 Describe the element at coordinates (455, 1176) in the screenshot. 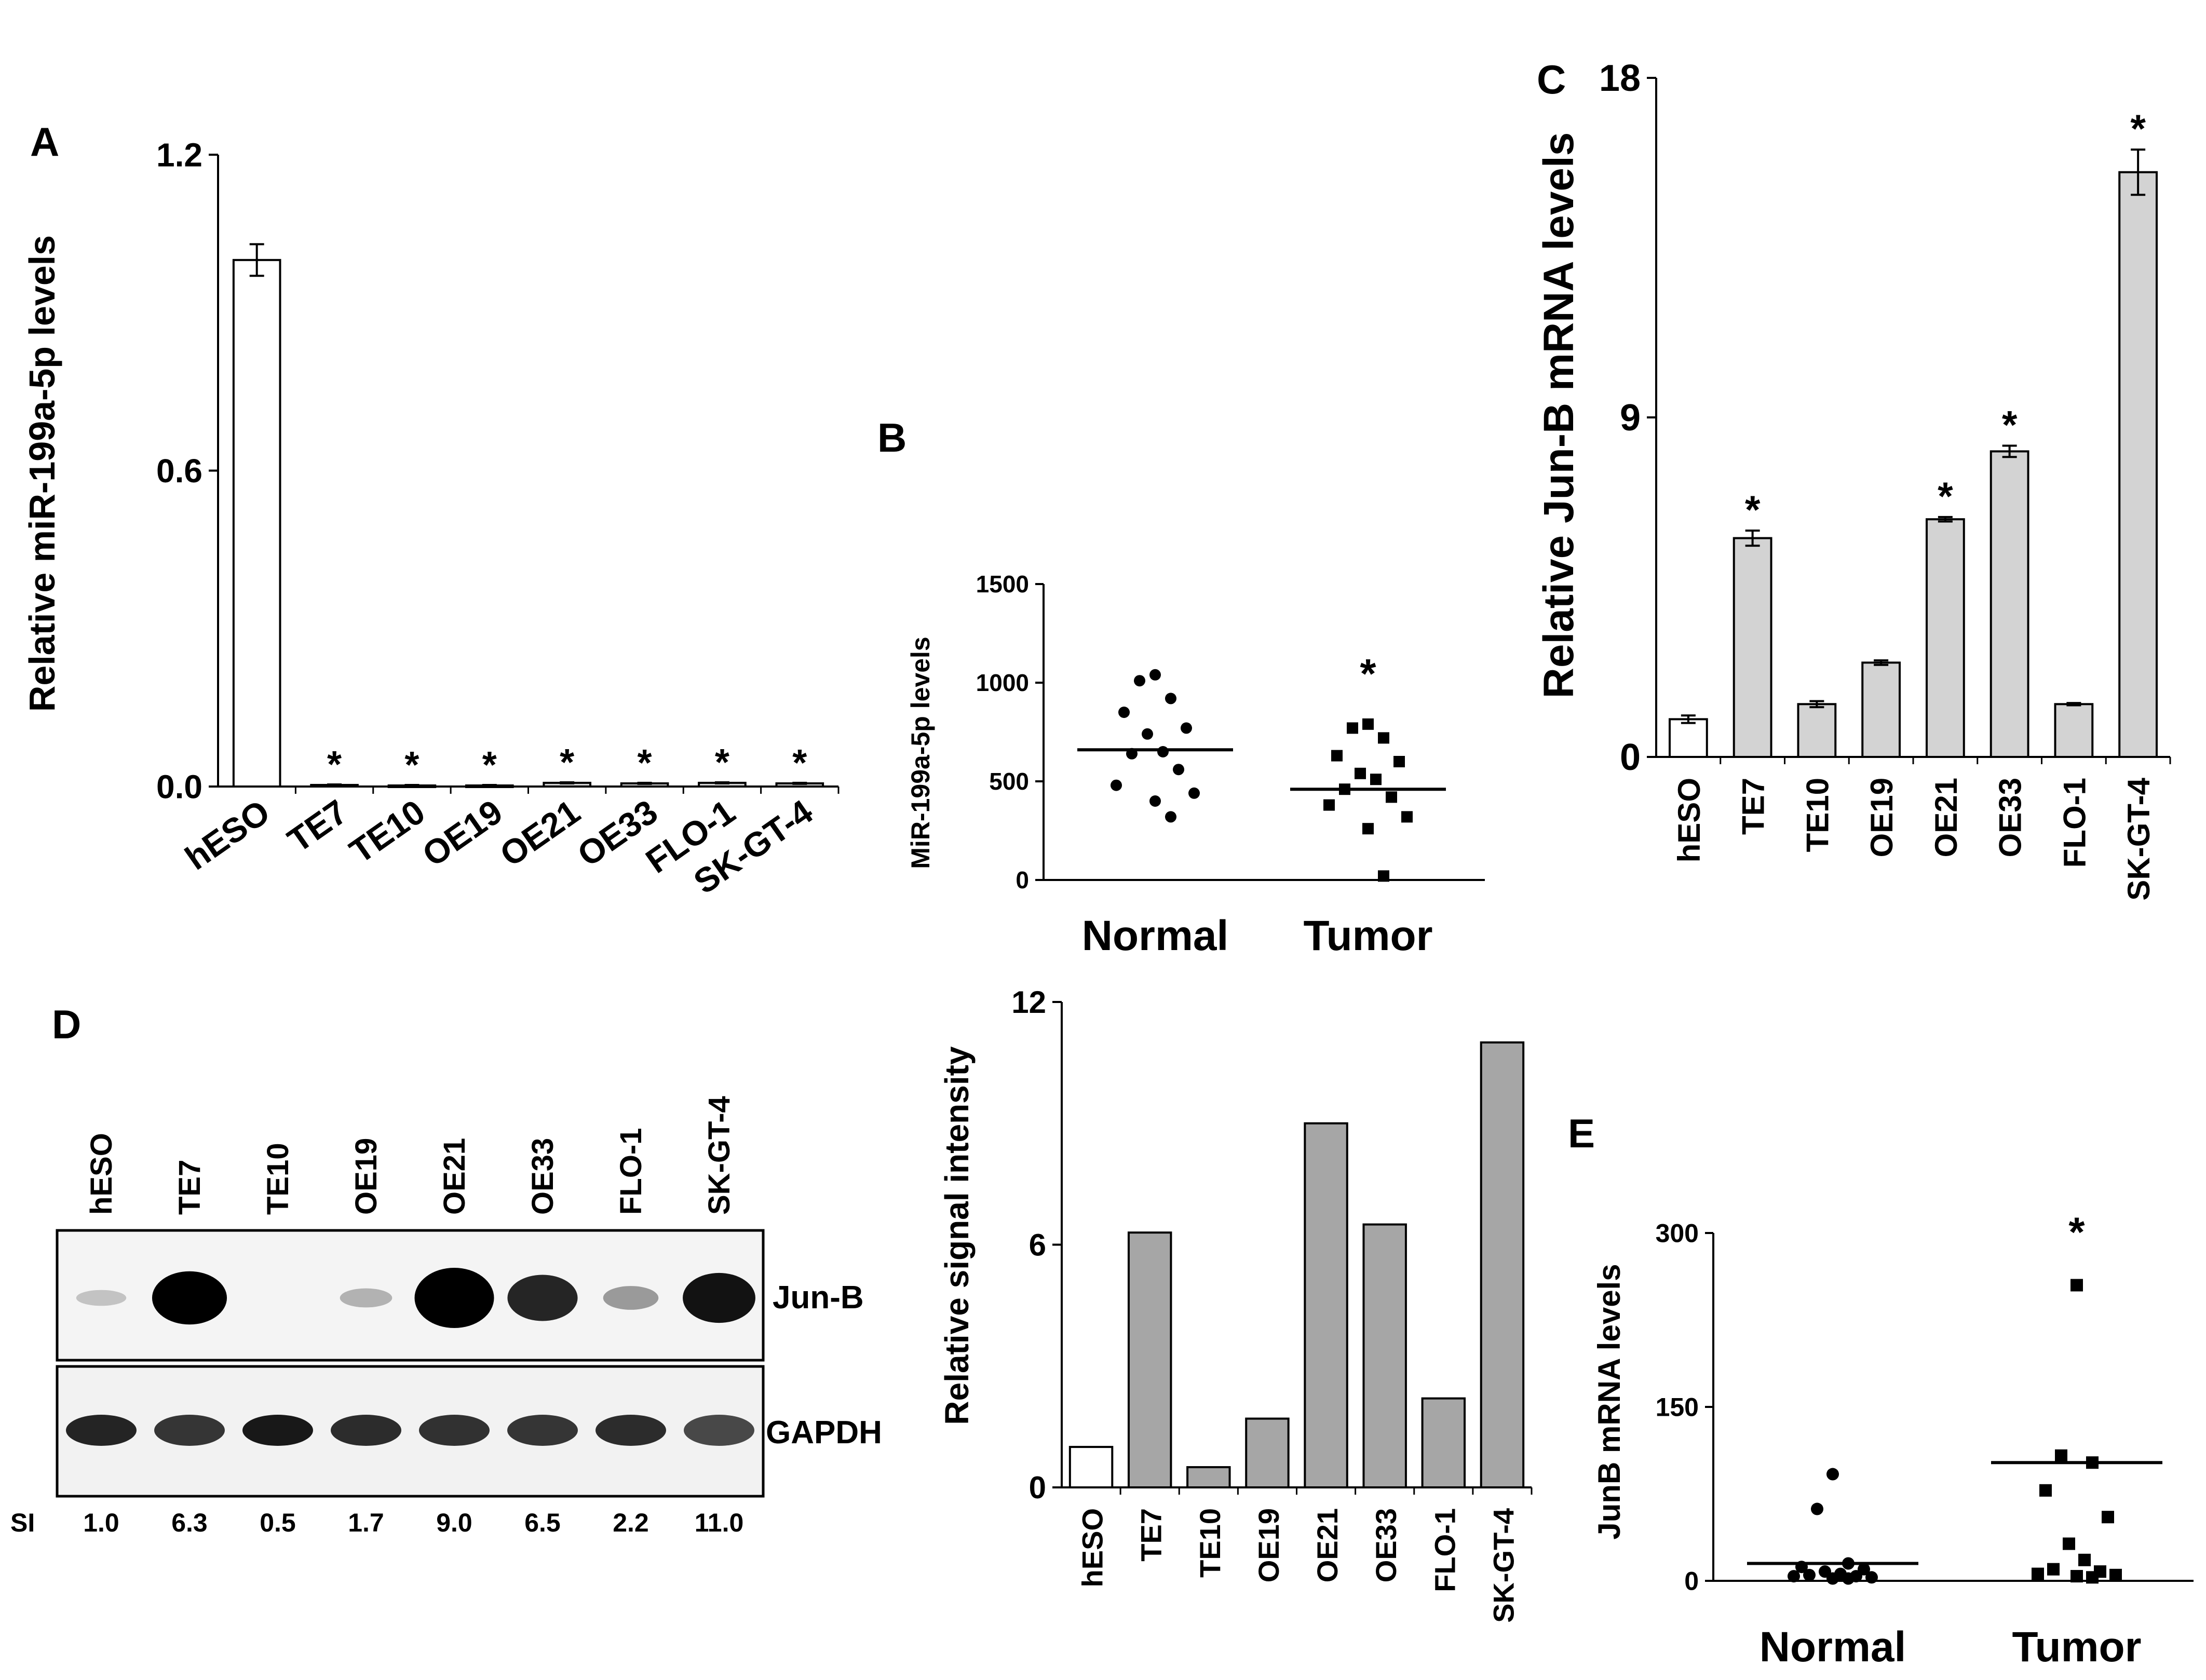

I see `blot-lane-label: OE21` at that location.